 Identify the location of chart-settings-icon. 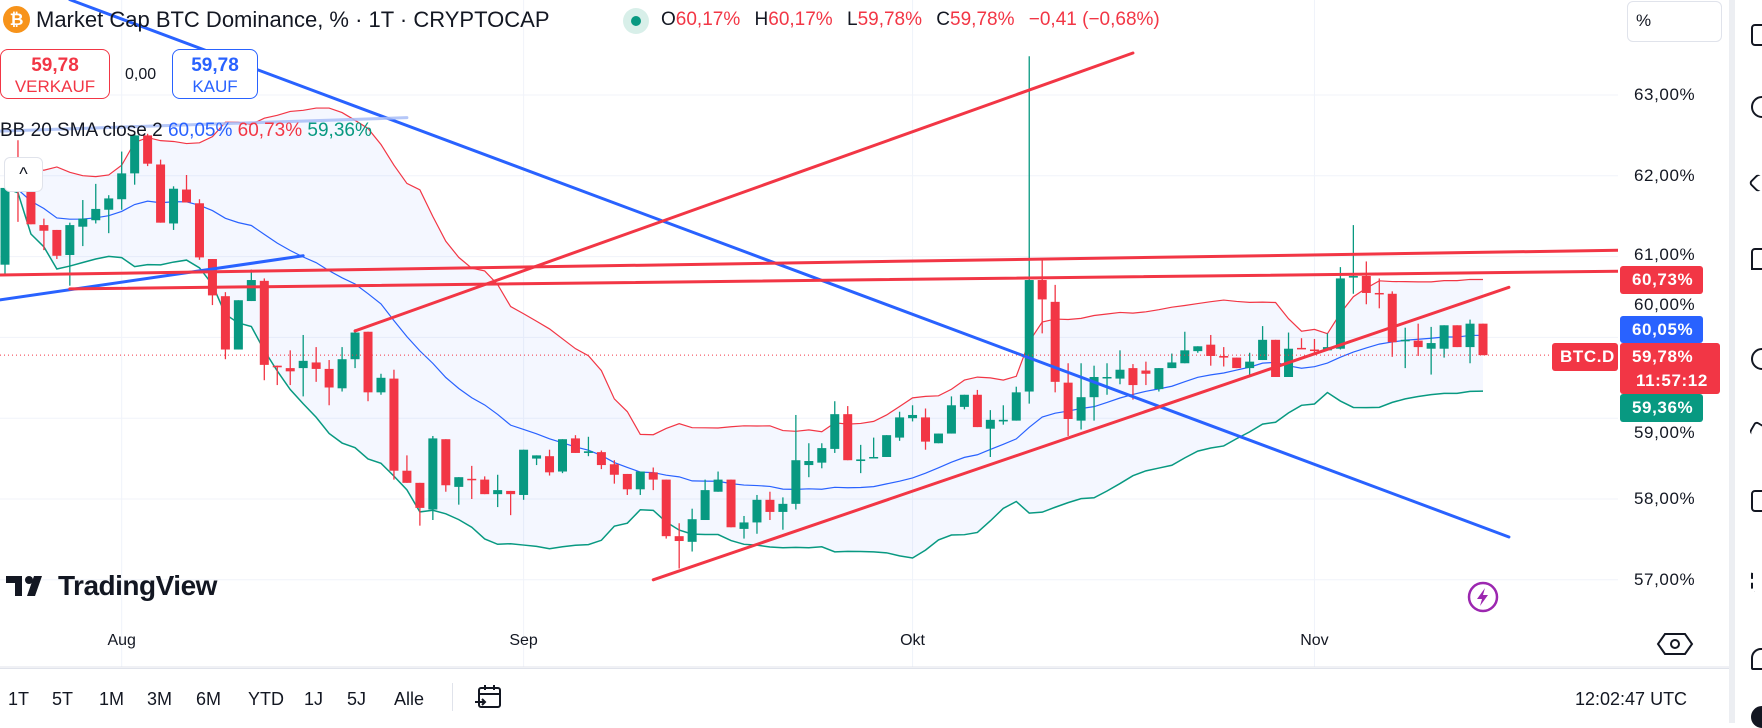
(1675, 644).